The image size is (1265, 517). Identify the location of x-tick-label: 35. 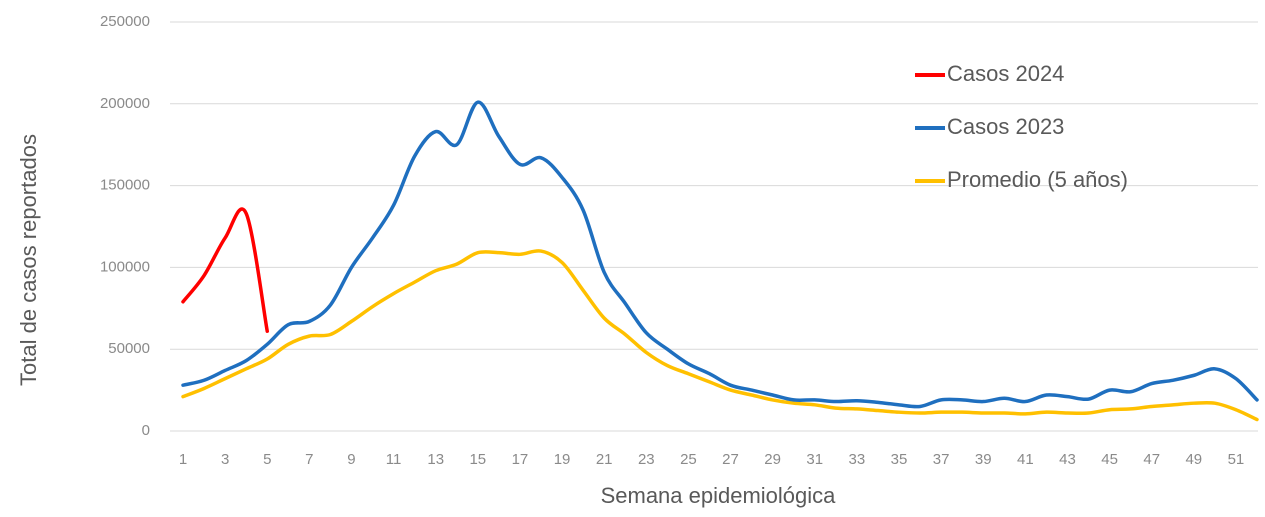
(899, 459).